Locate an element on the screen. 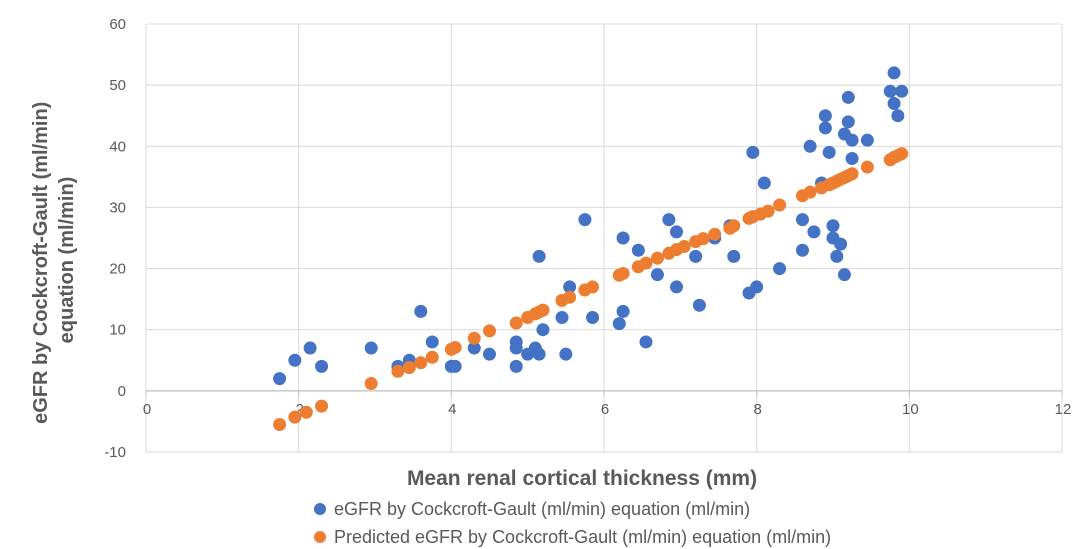 Image resolution: width=1075 pixels, height=549 pixels. y-tick-label: 0 is located at coordinates (122, 391).